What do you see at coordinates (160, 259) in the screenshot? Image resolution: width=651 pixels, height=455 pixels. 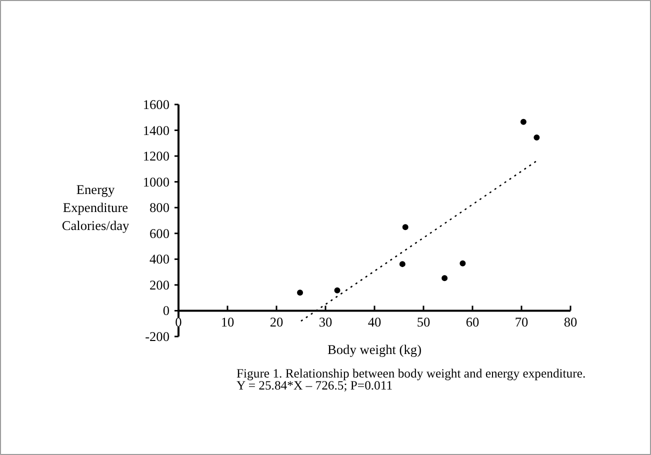 I see `y-tick-label: 400` at bounding box center [160, 259].